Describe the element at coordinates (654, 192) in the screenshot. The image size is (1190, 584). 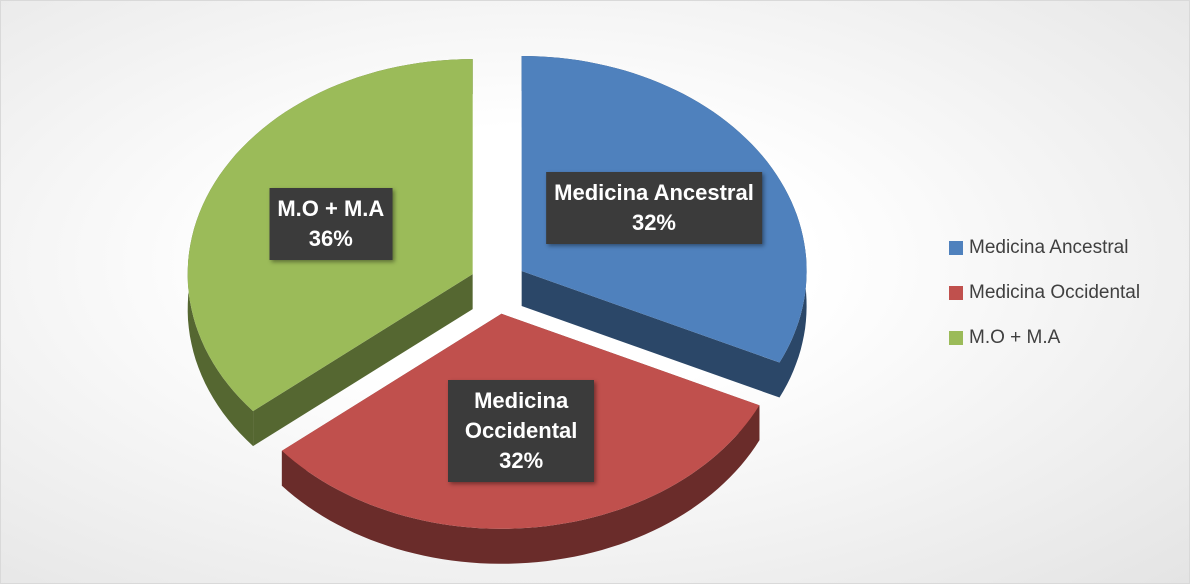
I see `data-label-category: Medicina Ancestral` at that location.